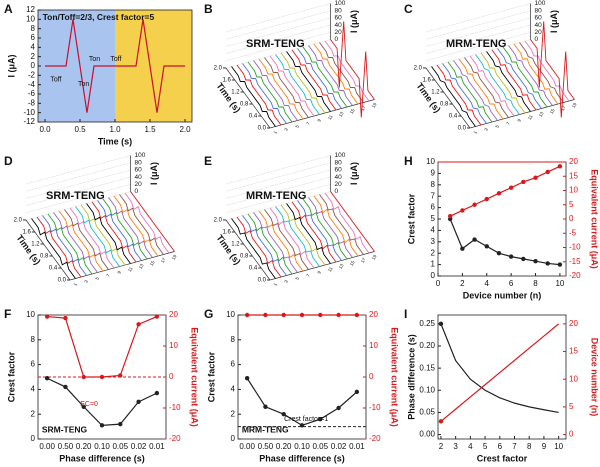 The image size is (600, 467). What do you see at coordinates (352, 263) in the screenshot?
I see `n-tick-label: 15` at bounding box center [352, 263].